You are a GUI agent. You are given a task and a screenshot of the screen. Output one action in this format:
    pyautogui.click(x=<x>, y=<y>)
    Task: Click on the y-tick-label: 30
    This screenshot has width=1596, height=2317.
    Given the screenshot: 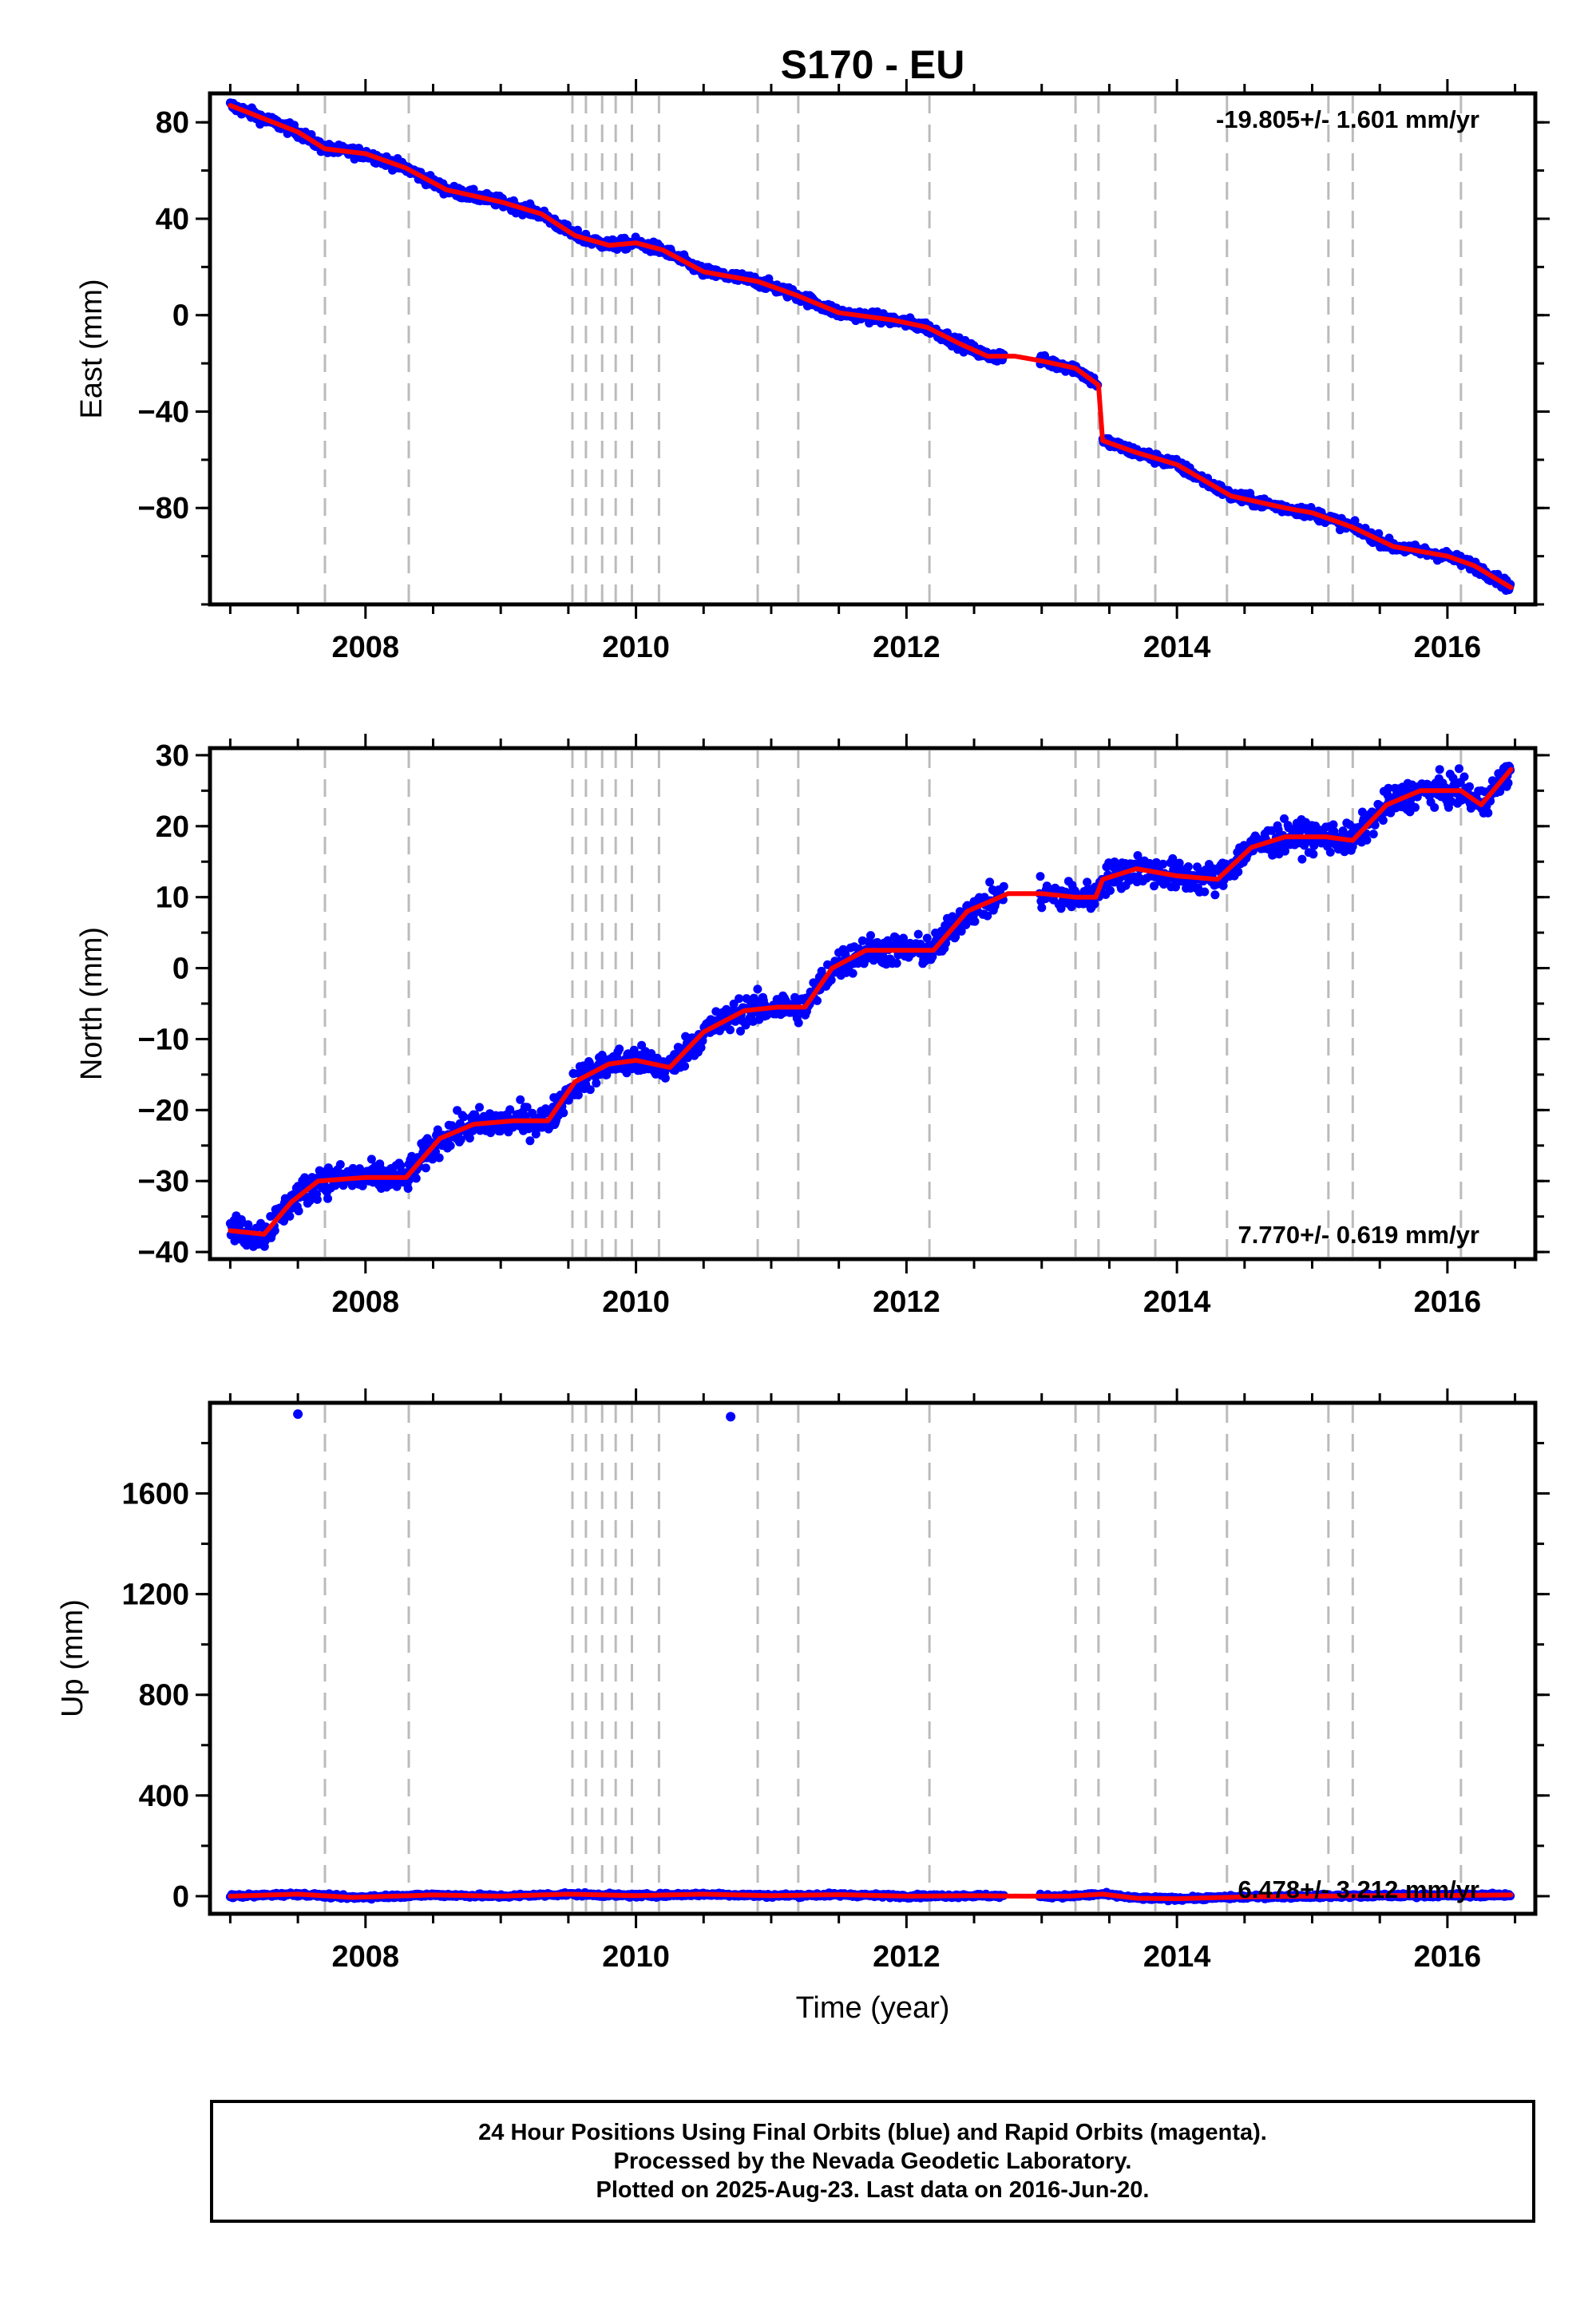 What is the action you would take?
    pyautogui.click(x=172, y=756)
    